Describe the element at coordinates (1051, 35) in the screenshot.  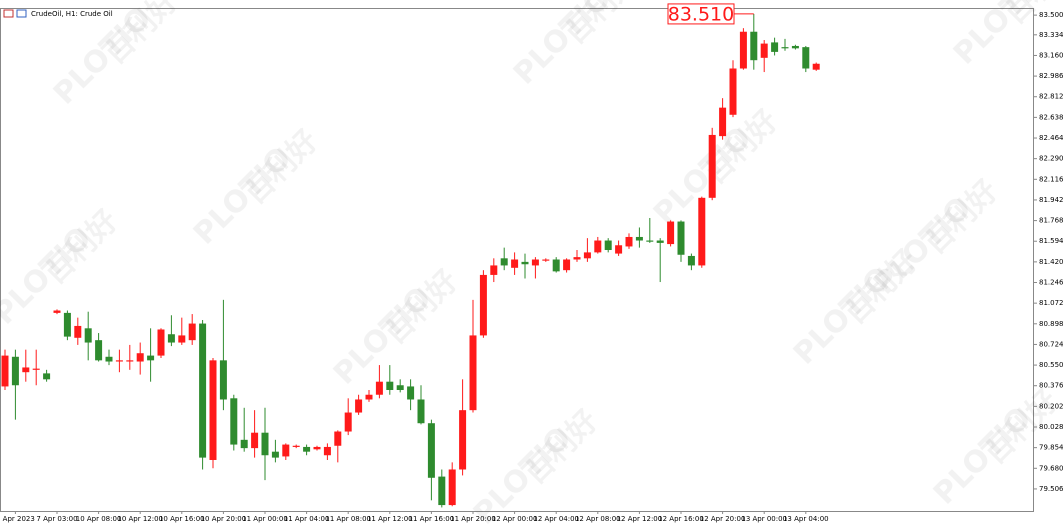
I see `y-tick-label: 83.334` at that location.